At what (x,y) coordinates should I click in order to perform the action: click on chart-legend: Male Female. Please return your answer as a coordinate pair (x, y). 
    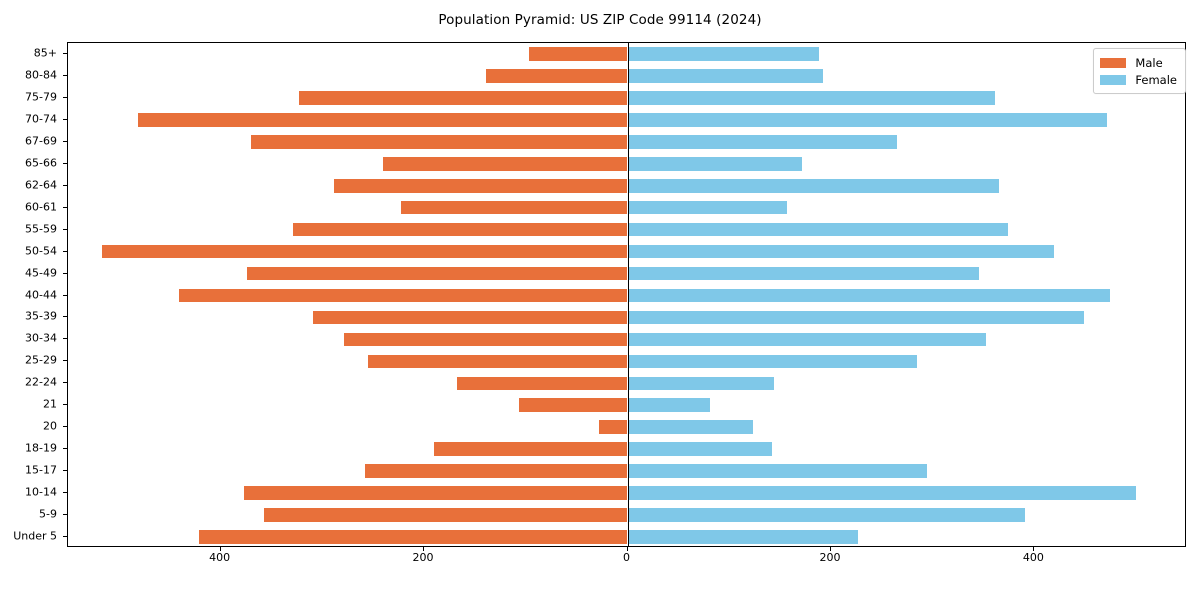
    Looking at the image, I should click on (1139, 71).